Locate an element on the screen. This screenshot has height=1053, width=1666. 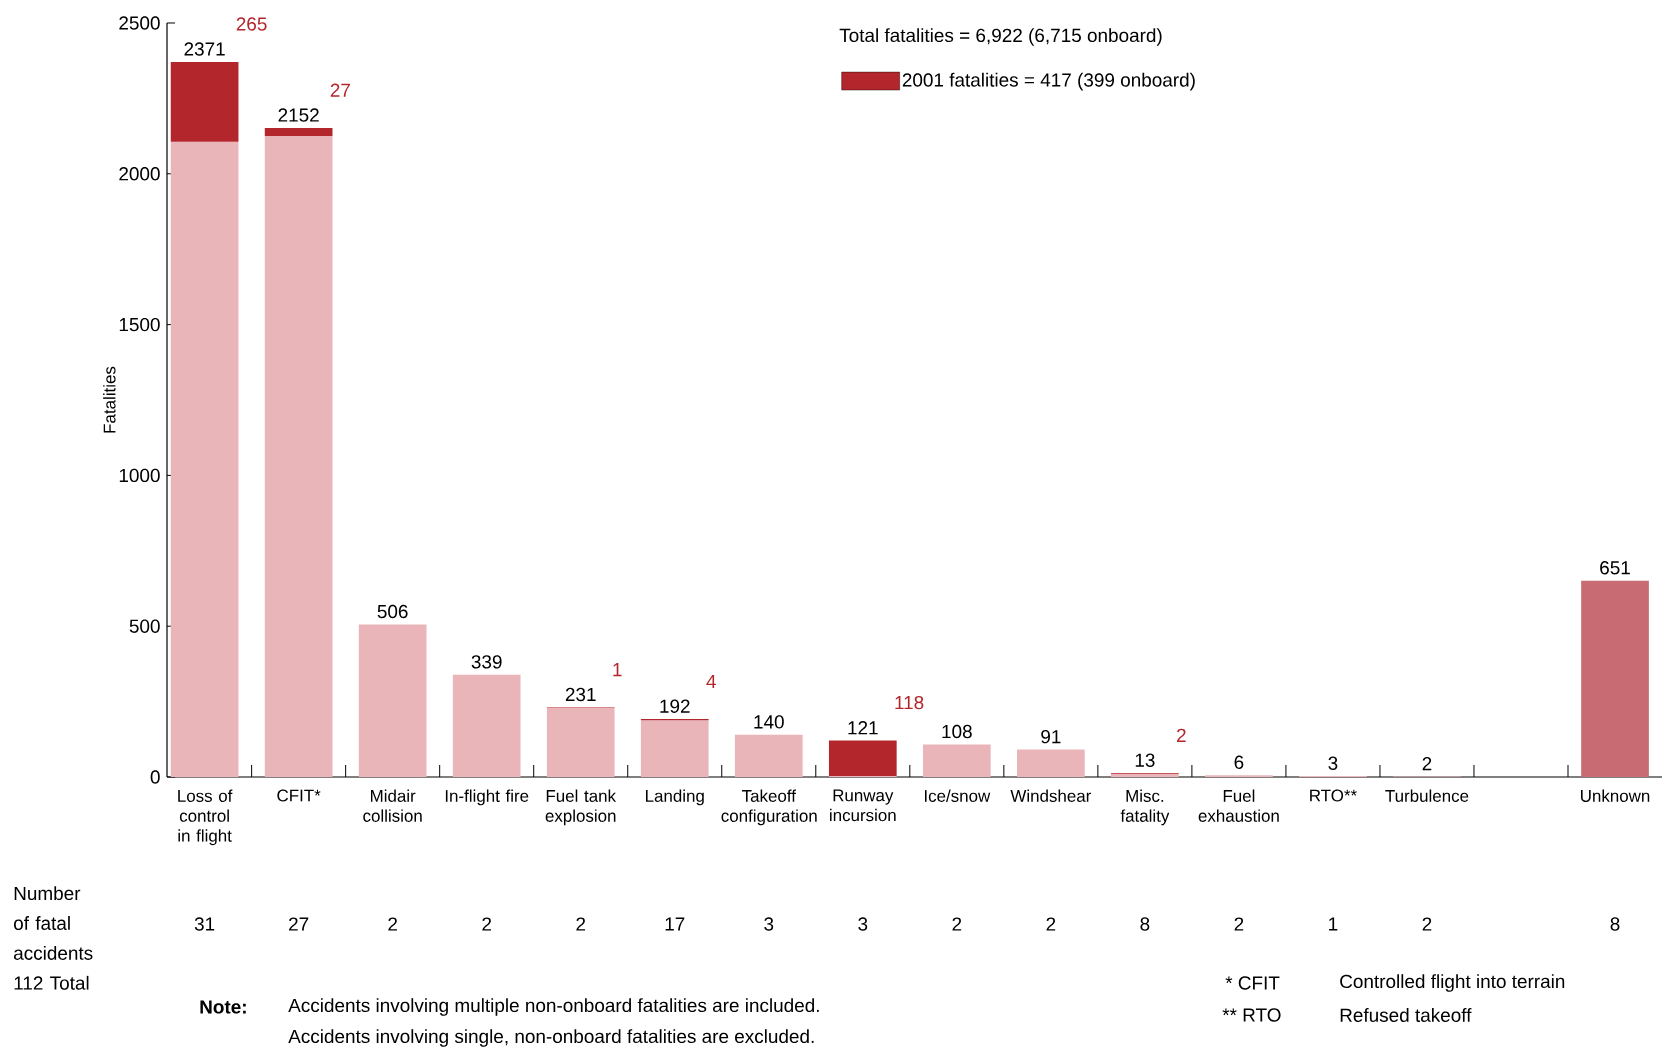
x-tick-label: Ice/snow is located at coordinates (957, 795).